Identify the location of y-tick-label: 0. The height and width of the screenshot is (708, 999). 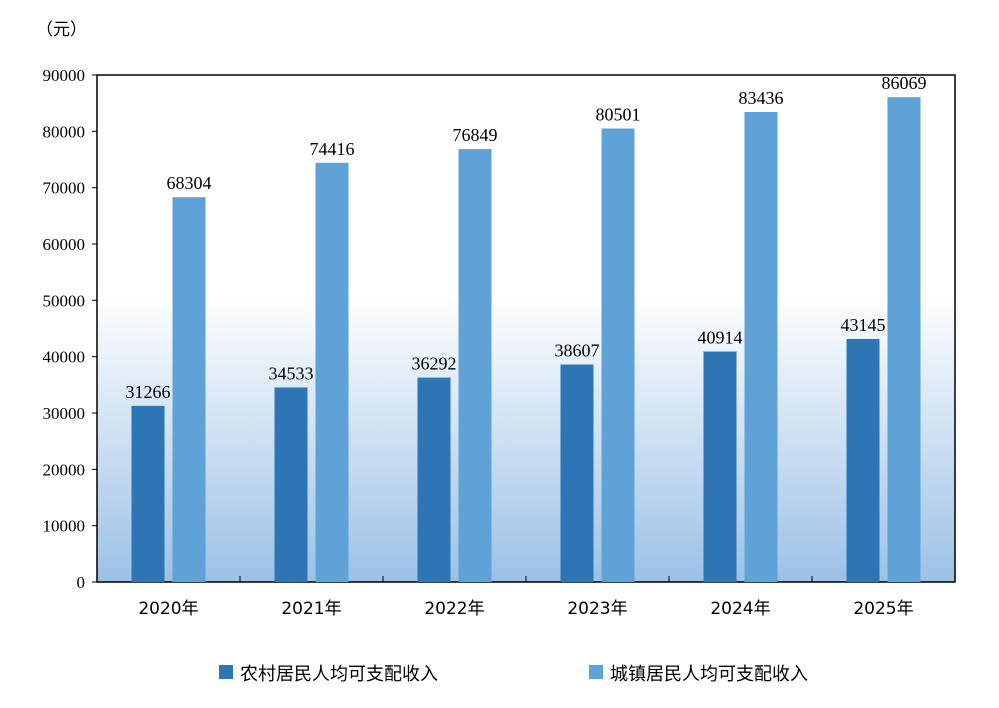
(81, 582).